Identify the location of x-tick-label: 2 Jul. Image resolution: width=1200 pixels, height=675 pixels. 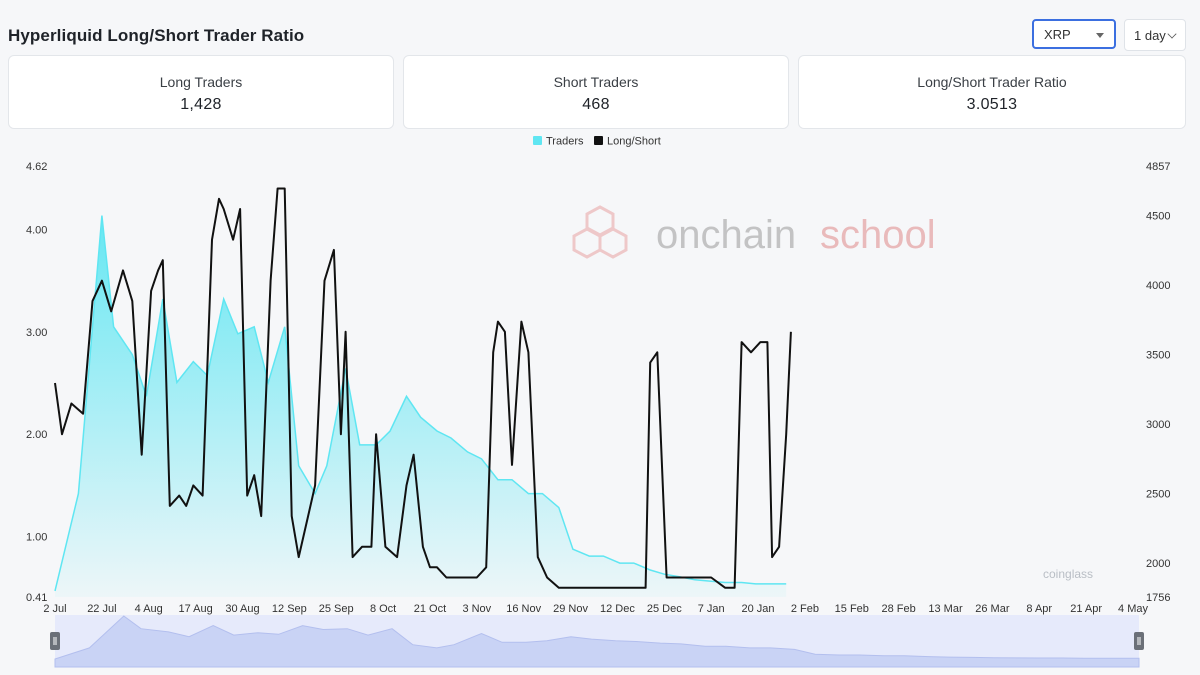
(54, 609).